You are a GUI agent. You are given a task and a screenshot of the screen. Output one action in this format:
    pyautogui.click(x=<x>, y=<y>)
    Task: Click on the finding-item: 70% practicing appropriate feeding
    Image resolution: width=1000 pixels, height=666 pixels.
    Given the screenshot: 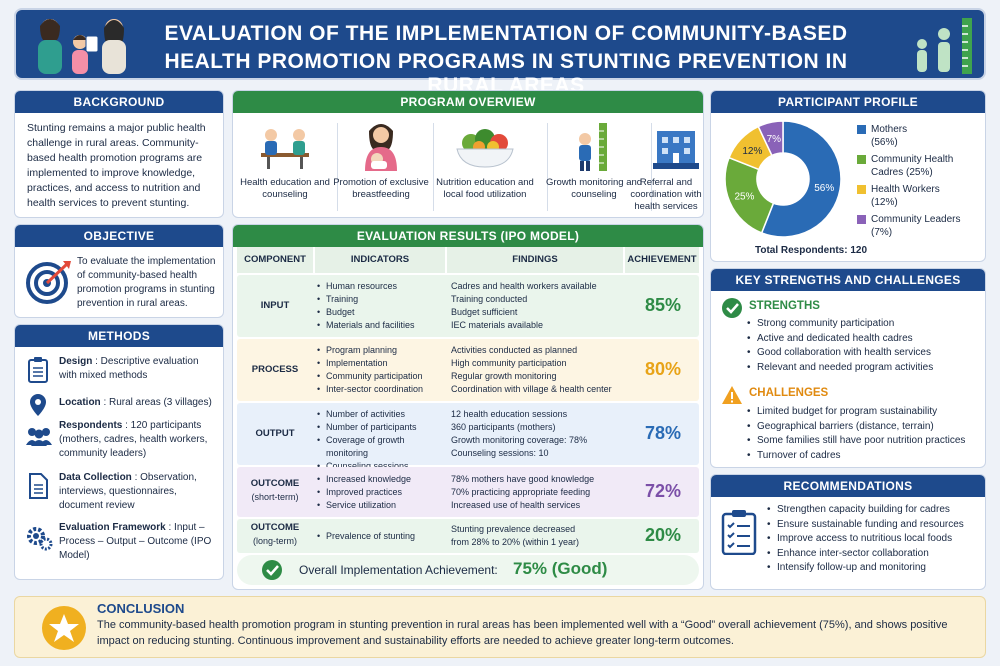 What is the action you would take?
    pyautogui.click(x=521, y=491)
    